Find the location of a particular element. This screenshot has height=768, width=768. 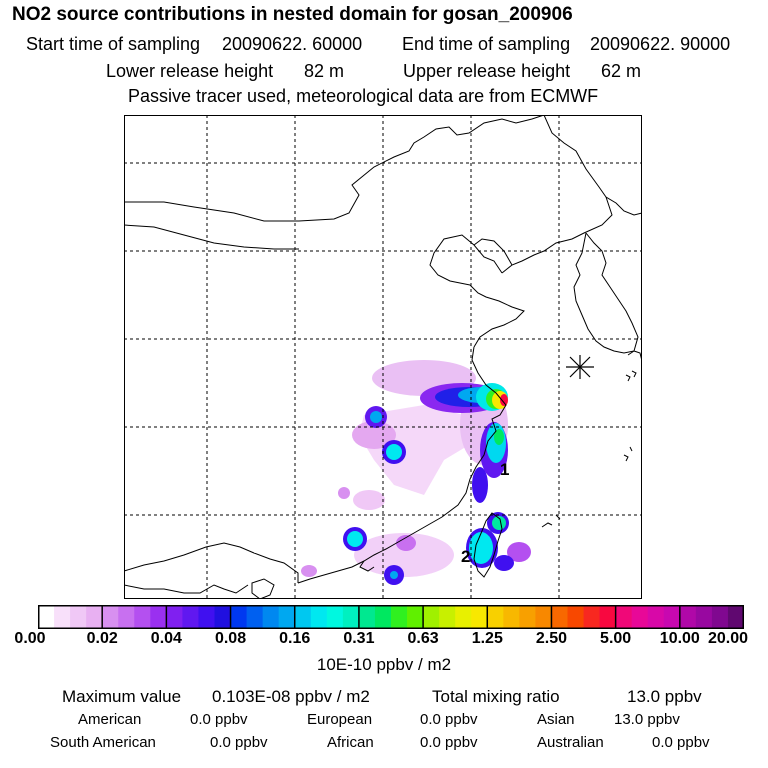

upper-height-value: 62 m is located at coordinates (621, 71).